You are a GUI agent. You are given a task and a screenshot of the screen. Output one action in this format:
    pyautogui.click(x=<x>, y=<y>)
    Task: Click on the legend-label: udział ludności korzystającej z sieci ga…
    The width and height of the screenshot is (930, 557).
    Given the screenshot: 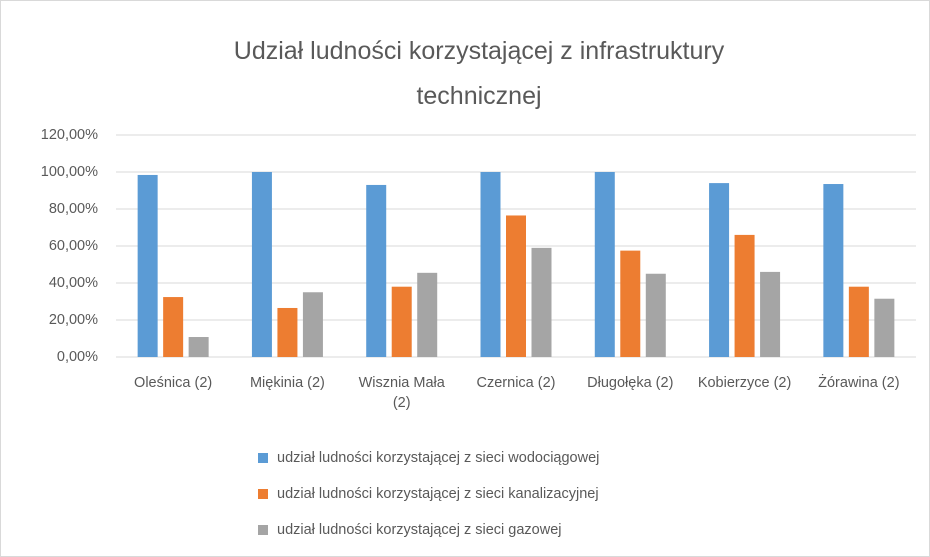 What is the action you would take?
    pyautogui.click(x=419, y=530)
    